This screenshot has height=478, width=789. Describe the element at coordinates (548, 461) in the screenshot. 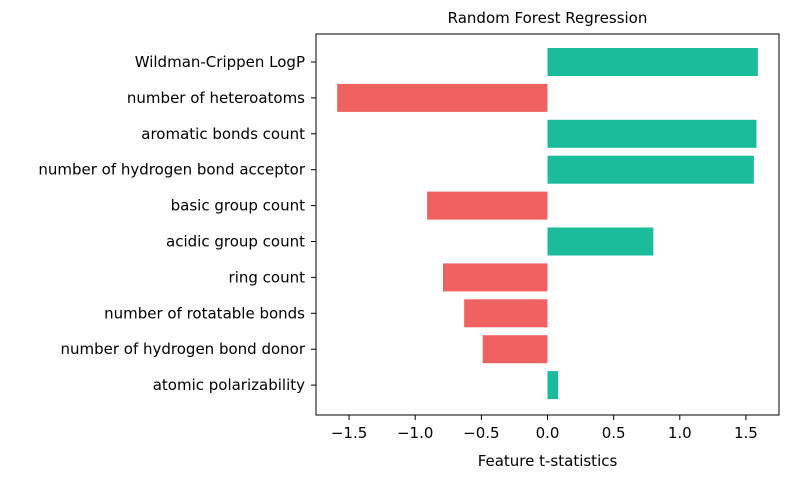

I see `x-axis-label: Feature t-statistics` at that location.